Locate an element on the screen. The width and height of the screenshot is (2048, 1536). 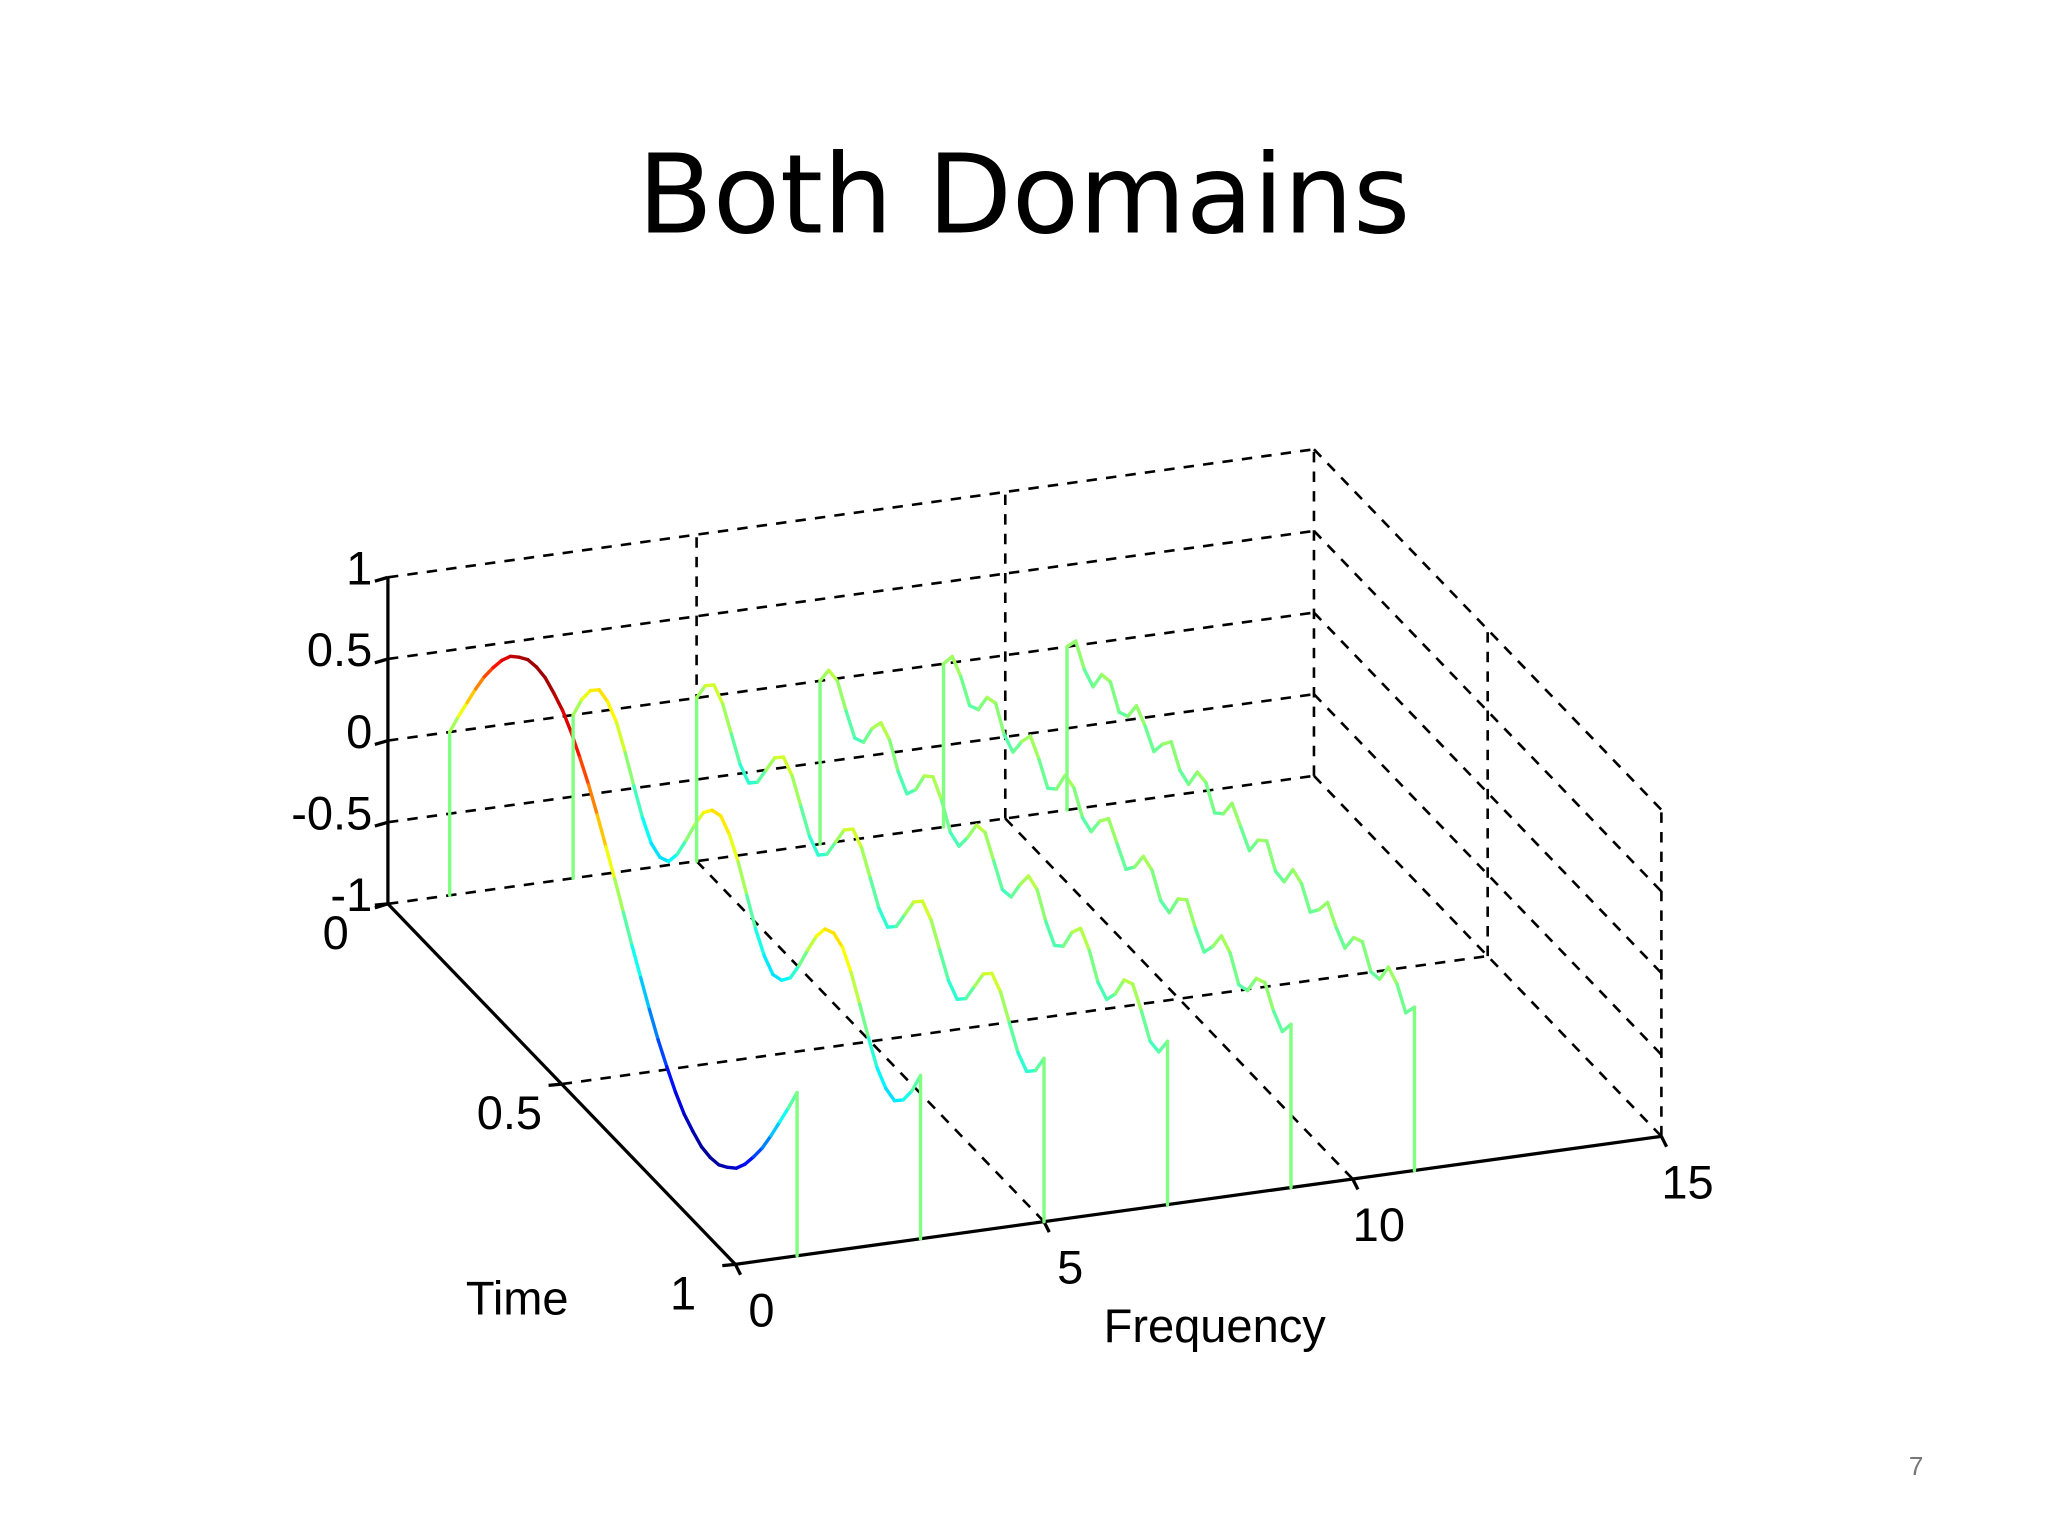
y-tick is located at coordinates (381, 904).